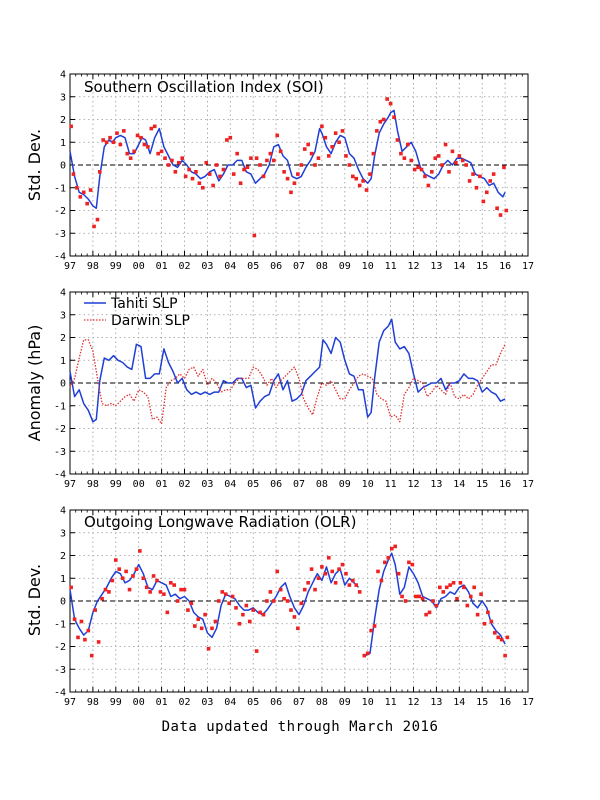  I want to click on slp-y-tick-label: 0, so click(63, 384).